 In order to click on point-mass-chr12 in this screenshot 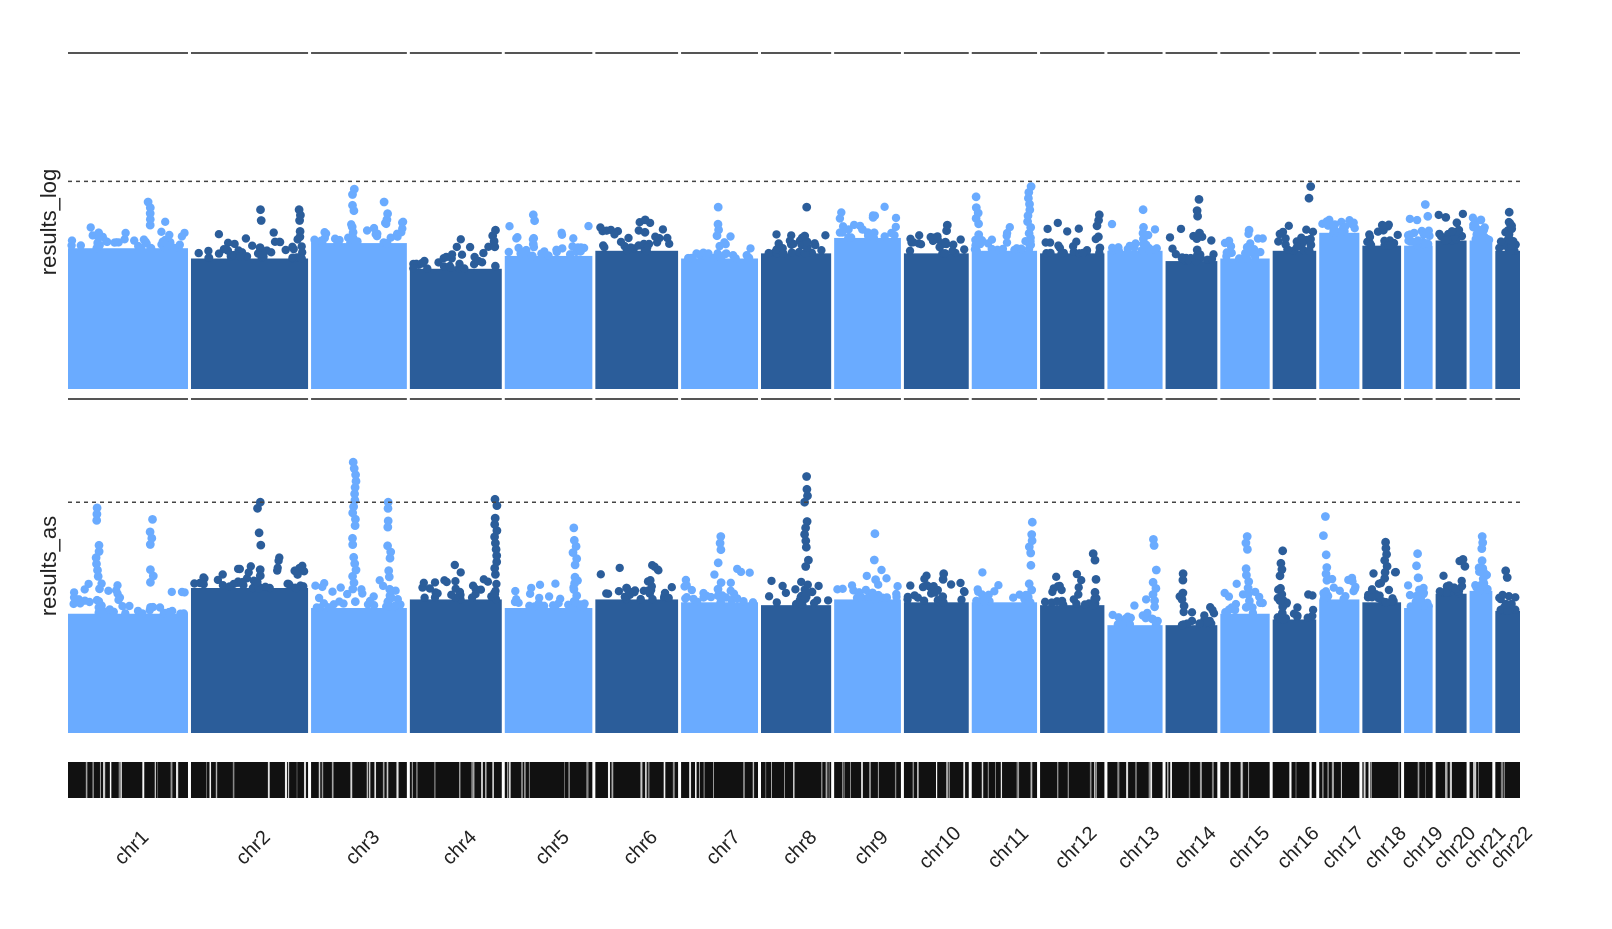, I will do `click(1072, 321)`.